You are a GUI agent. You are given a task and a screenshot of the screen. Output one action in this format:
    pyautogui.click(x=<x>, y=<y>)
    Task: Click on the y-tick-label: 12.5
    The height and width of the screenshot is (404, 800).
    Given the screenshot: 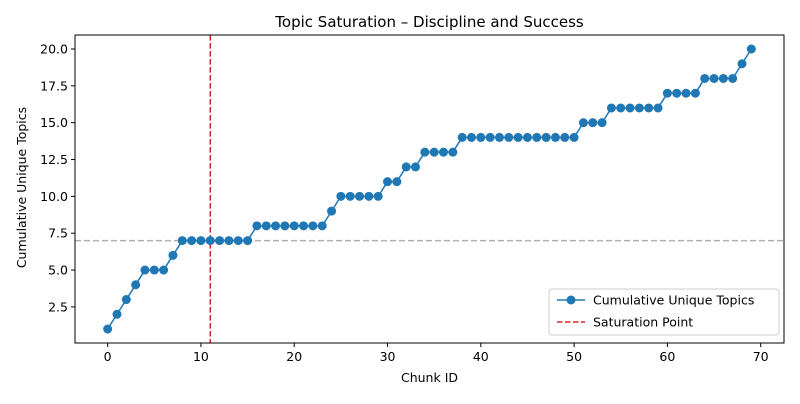 What is the action you would take?
    pyautogui.click(x=54, y=159)
    